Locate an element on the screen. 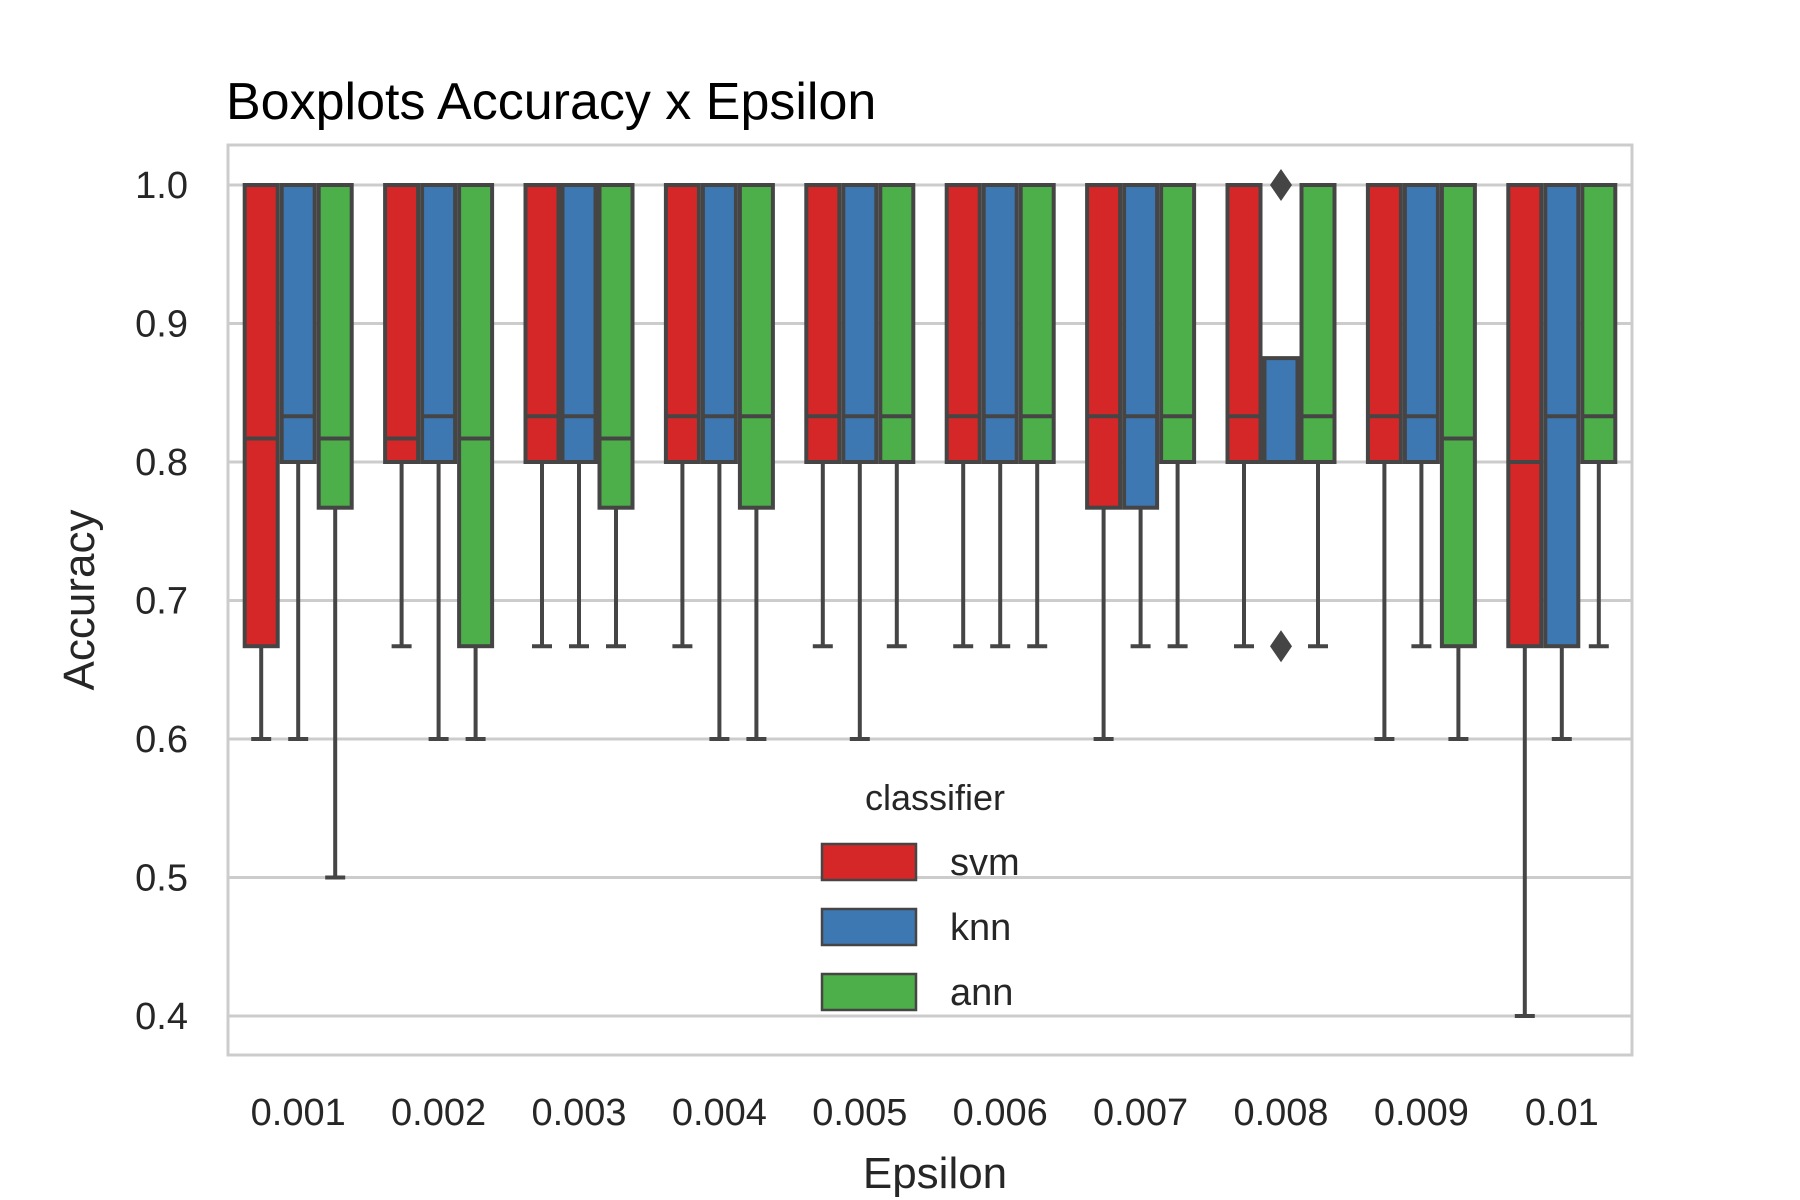 Image resolution: width=1800 pixels, height=1200 pixels. box-svm-0.005 is located at coordinates (823, 416).